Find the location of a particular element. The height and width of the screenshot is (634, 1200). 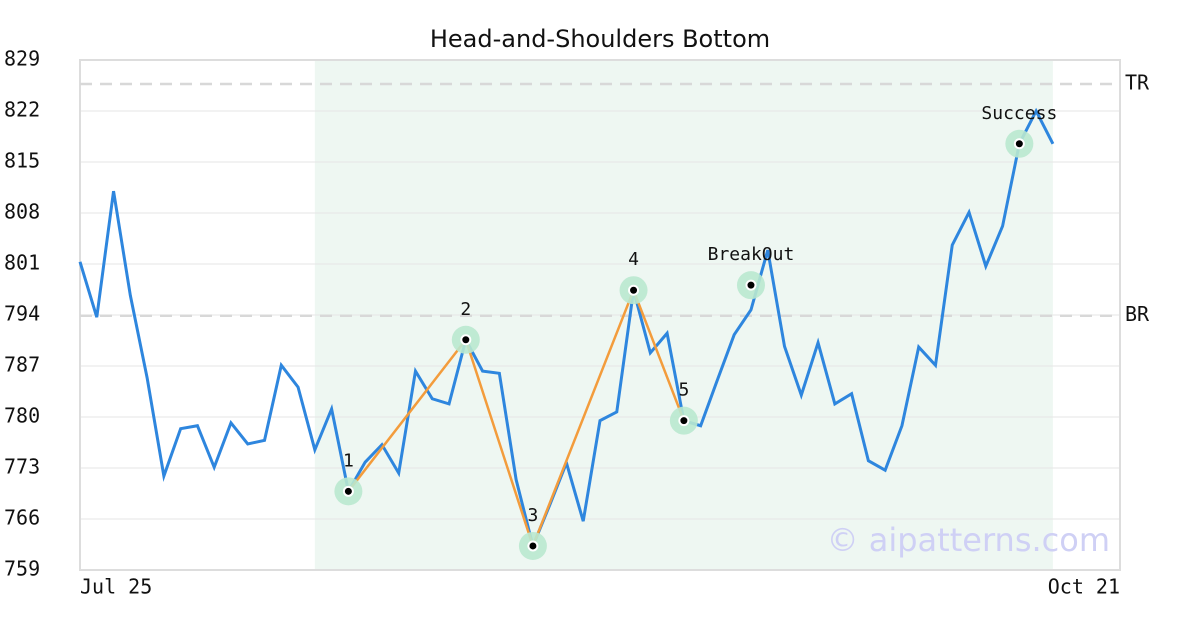

y-tick-label: 808 is located at coordinates (22, 212).